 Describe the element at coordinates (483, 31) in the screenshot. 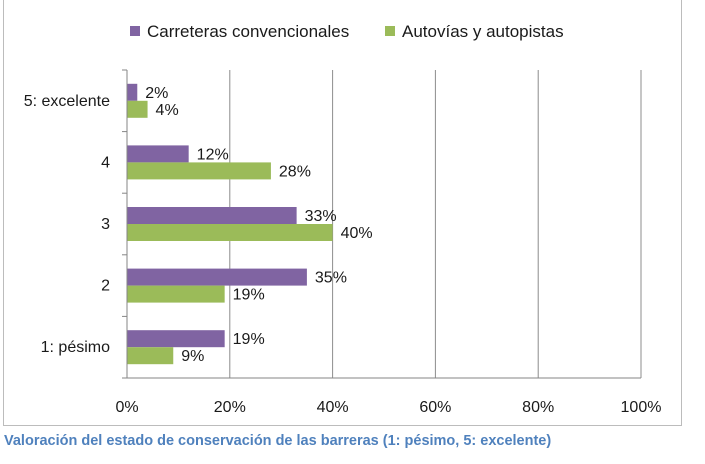

I see `legend-label: Autovías y autopistas` at that location.